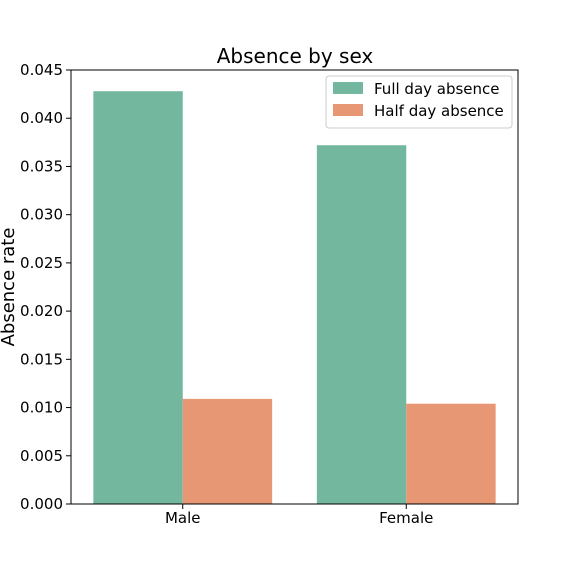  Describe the element at coordinates (9, 287) in the screenshot. I see `y-axis-label: Absence rate` at that location.